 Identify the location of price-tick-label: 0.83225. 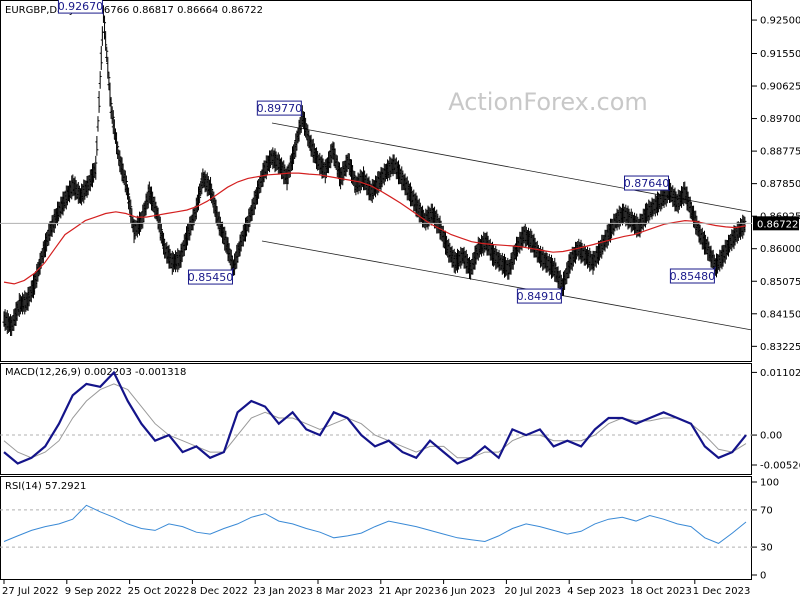
(780, 347).